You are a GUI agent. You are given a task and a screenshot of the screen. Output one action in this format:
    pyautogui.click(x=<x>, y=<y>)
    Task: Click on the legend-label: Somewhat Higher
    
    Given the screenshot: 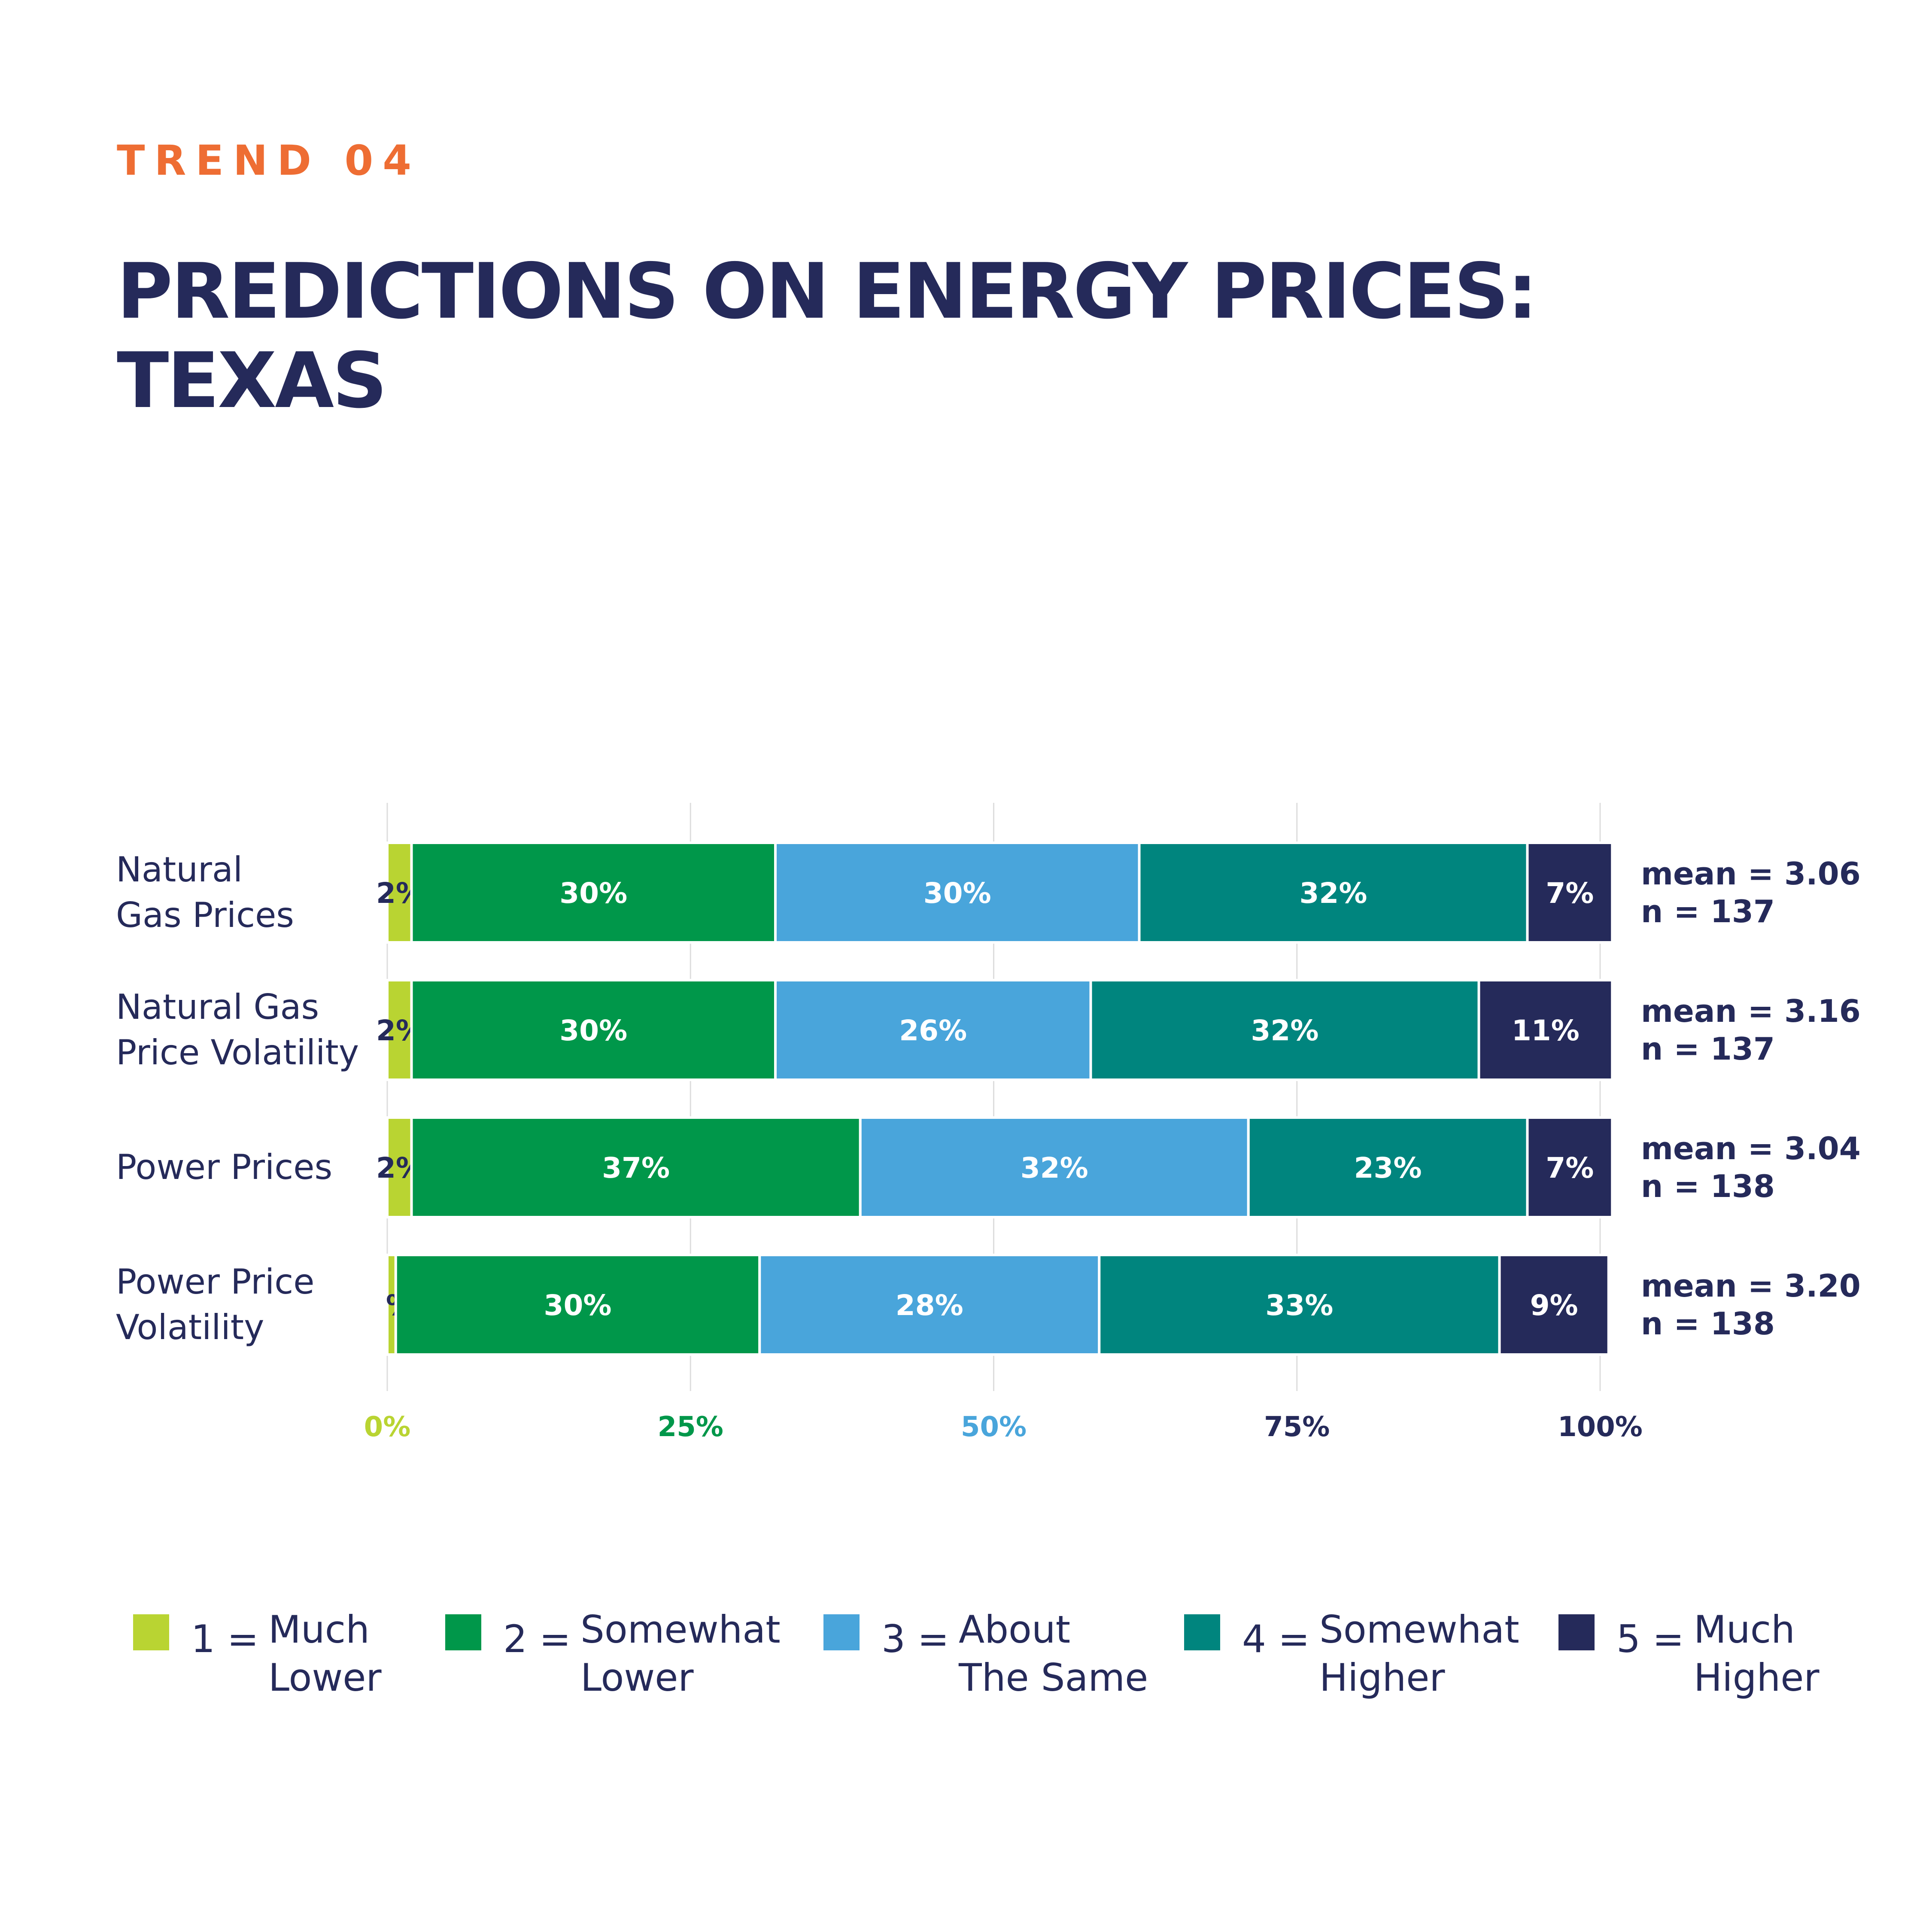 What is the action you would take?
    pyautogui.click(x=1419, y=1654)
    